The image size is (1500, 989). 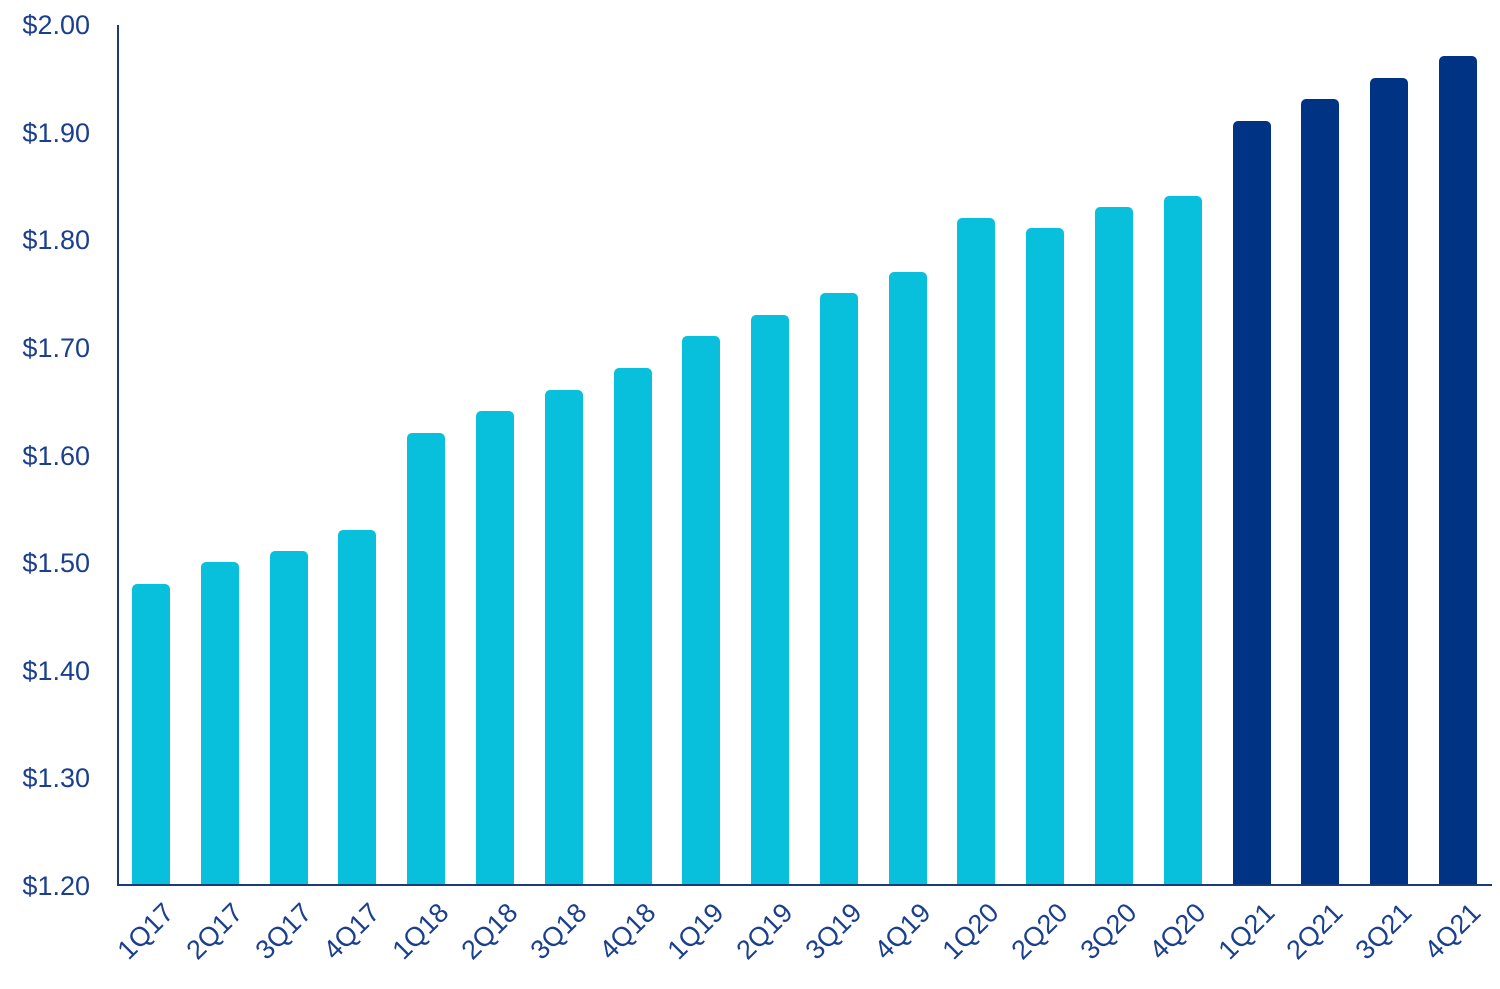 What do you see at coordinates (220, 723) in the screenshot?
I see `bar-2Q17` at bounding box center [220, 723].